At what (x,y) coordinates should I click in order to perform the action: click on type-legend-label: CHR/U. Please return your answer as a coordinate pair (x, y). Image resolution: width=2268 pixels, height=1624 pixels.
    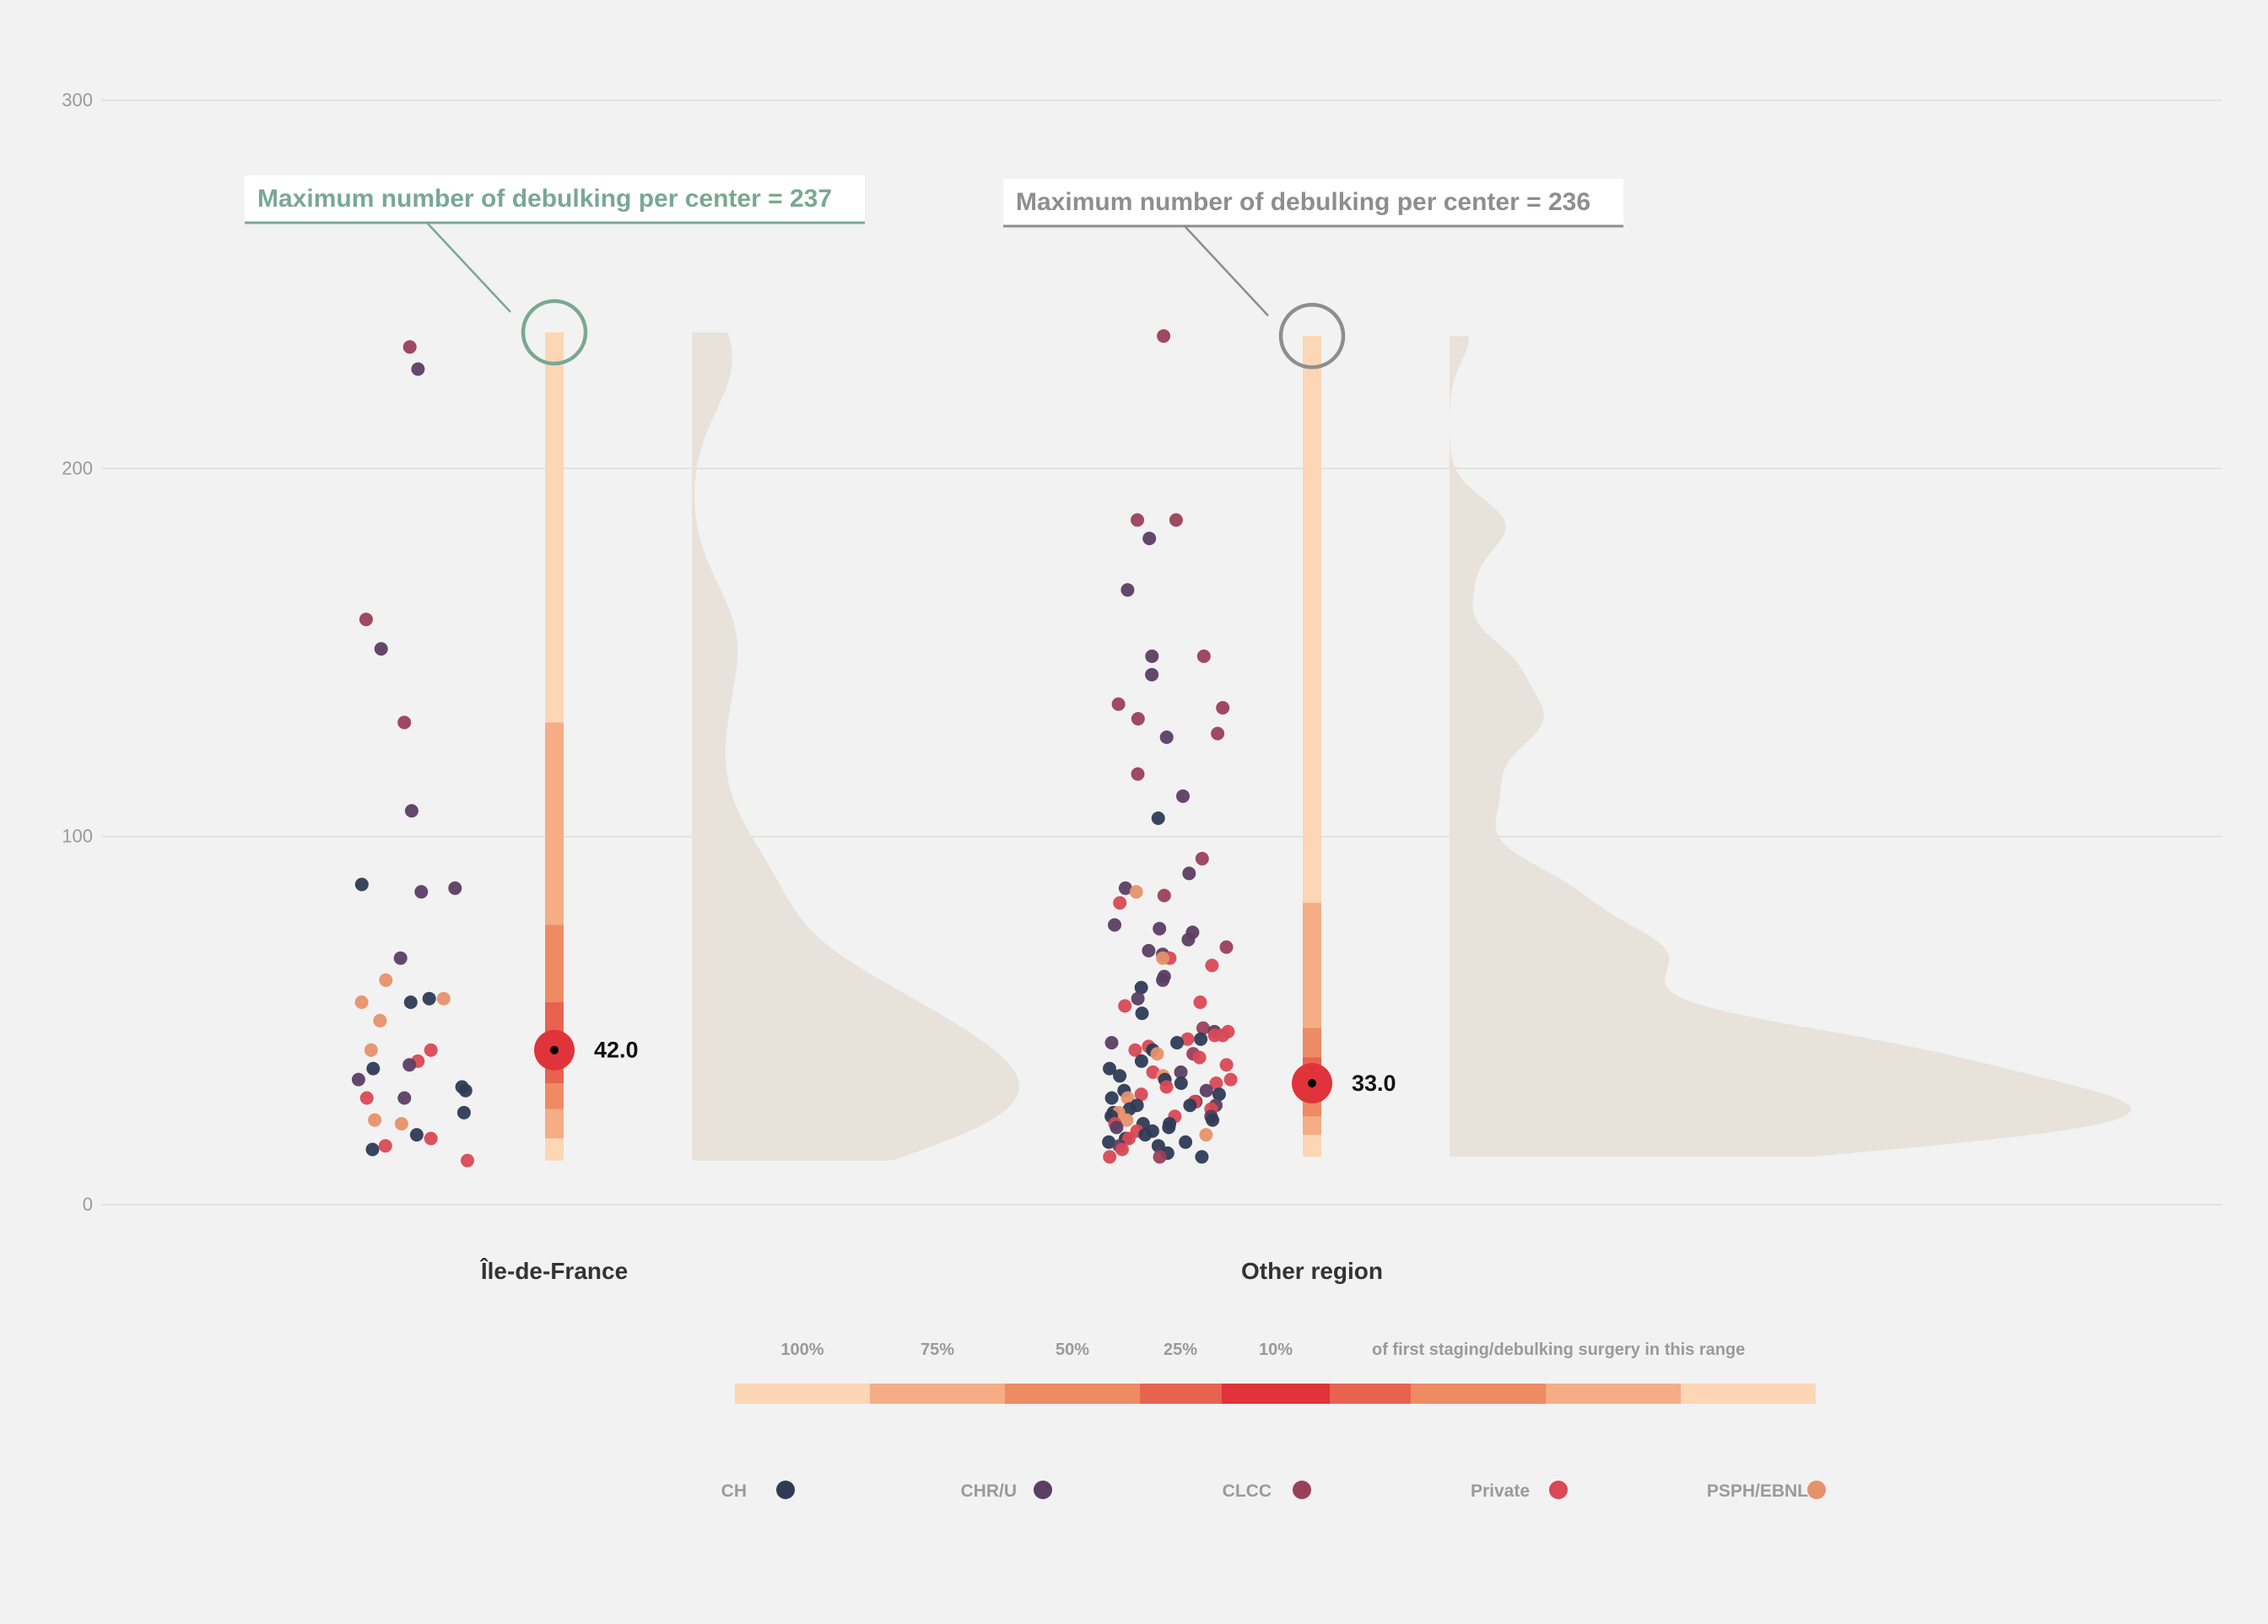
    Looking at the image, I should click on (989, 1491).